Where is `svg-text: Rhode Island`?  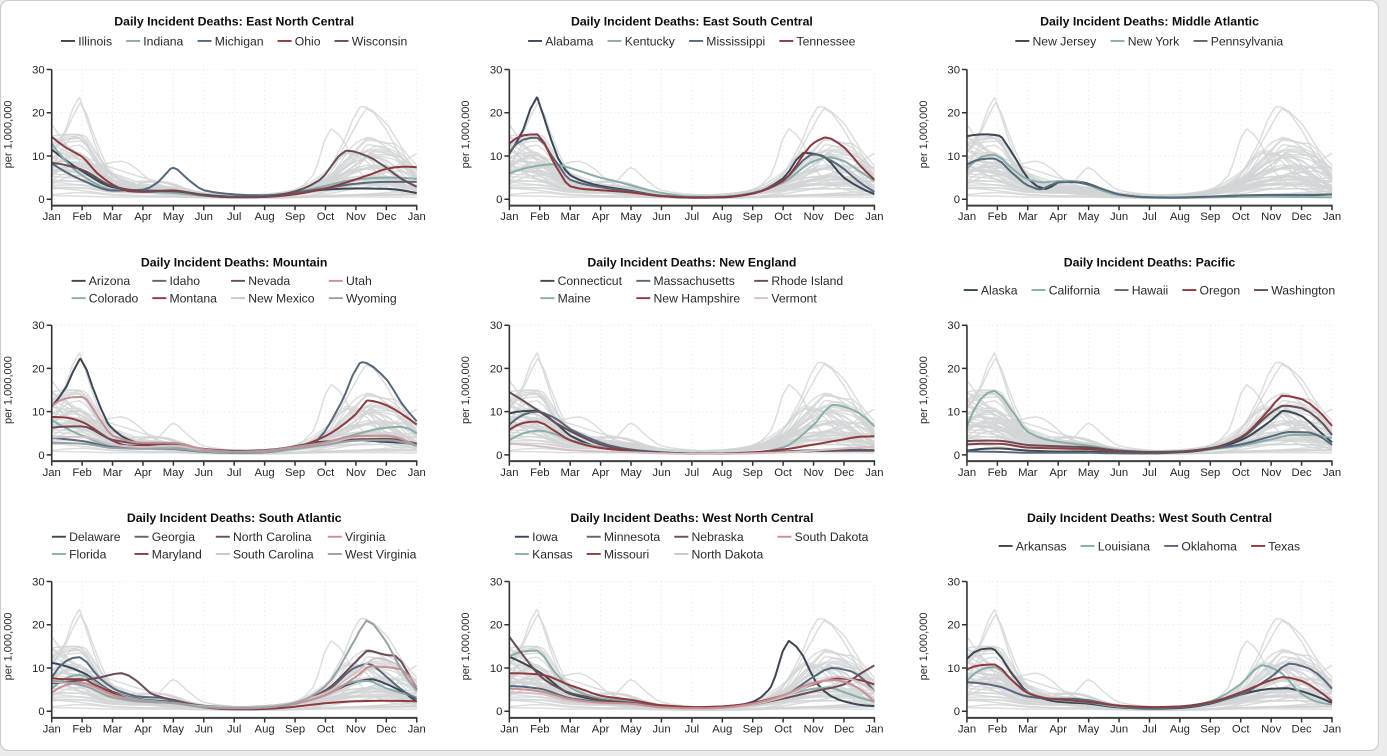
svg-text: Rhode Island is located at coordinates (807, 281).